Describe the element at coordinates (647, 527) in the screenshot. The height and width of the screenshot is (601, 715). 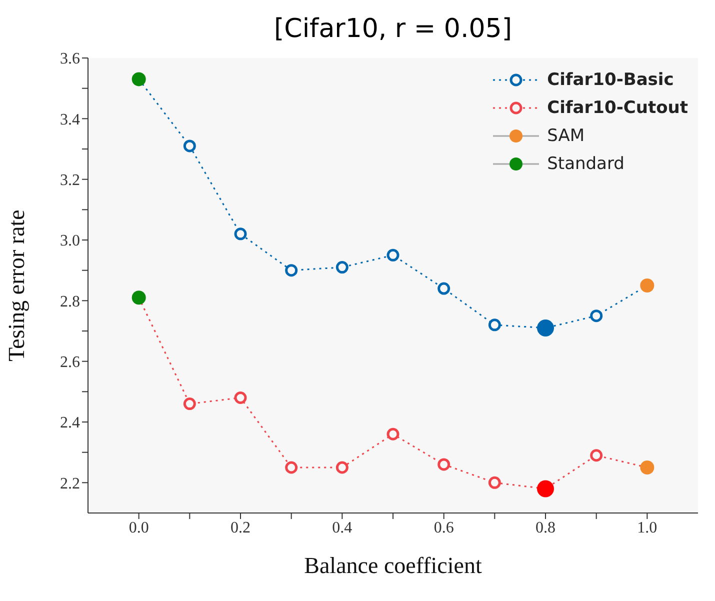
I see `x-tick-label: 1.0` at that location.